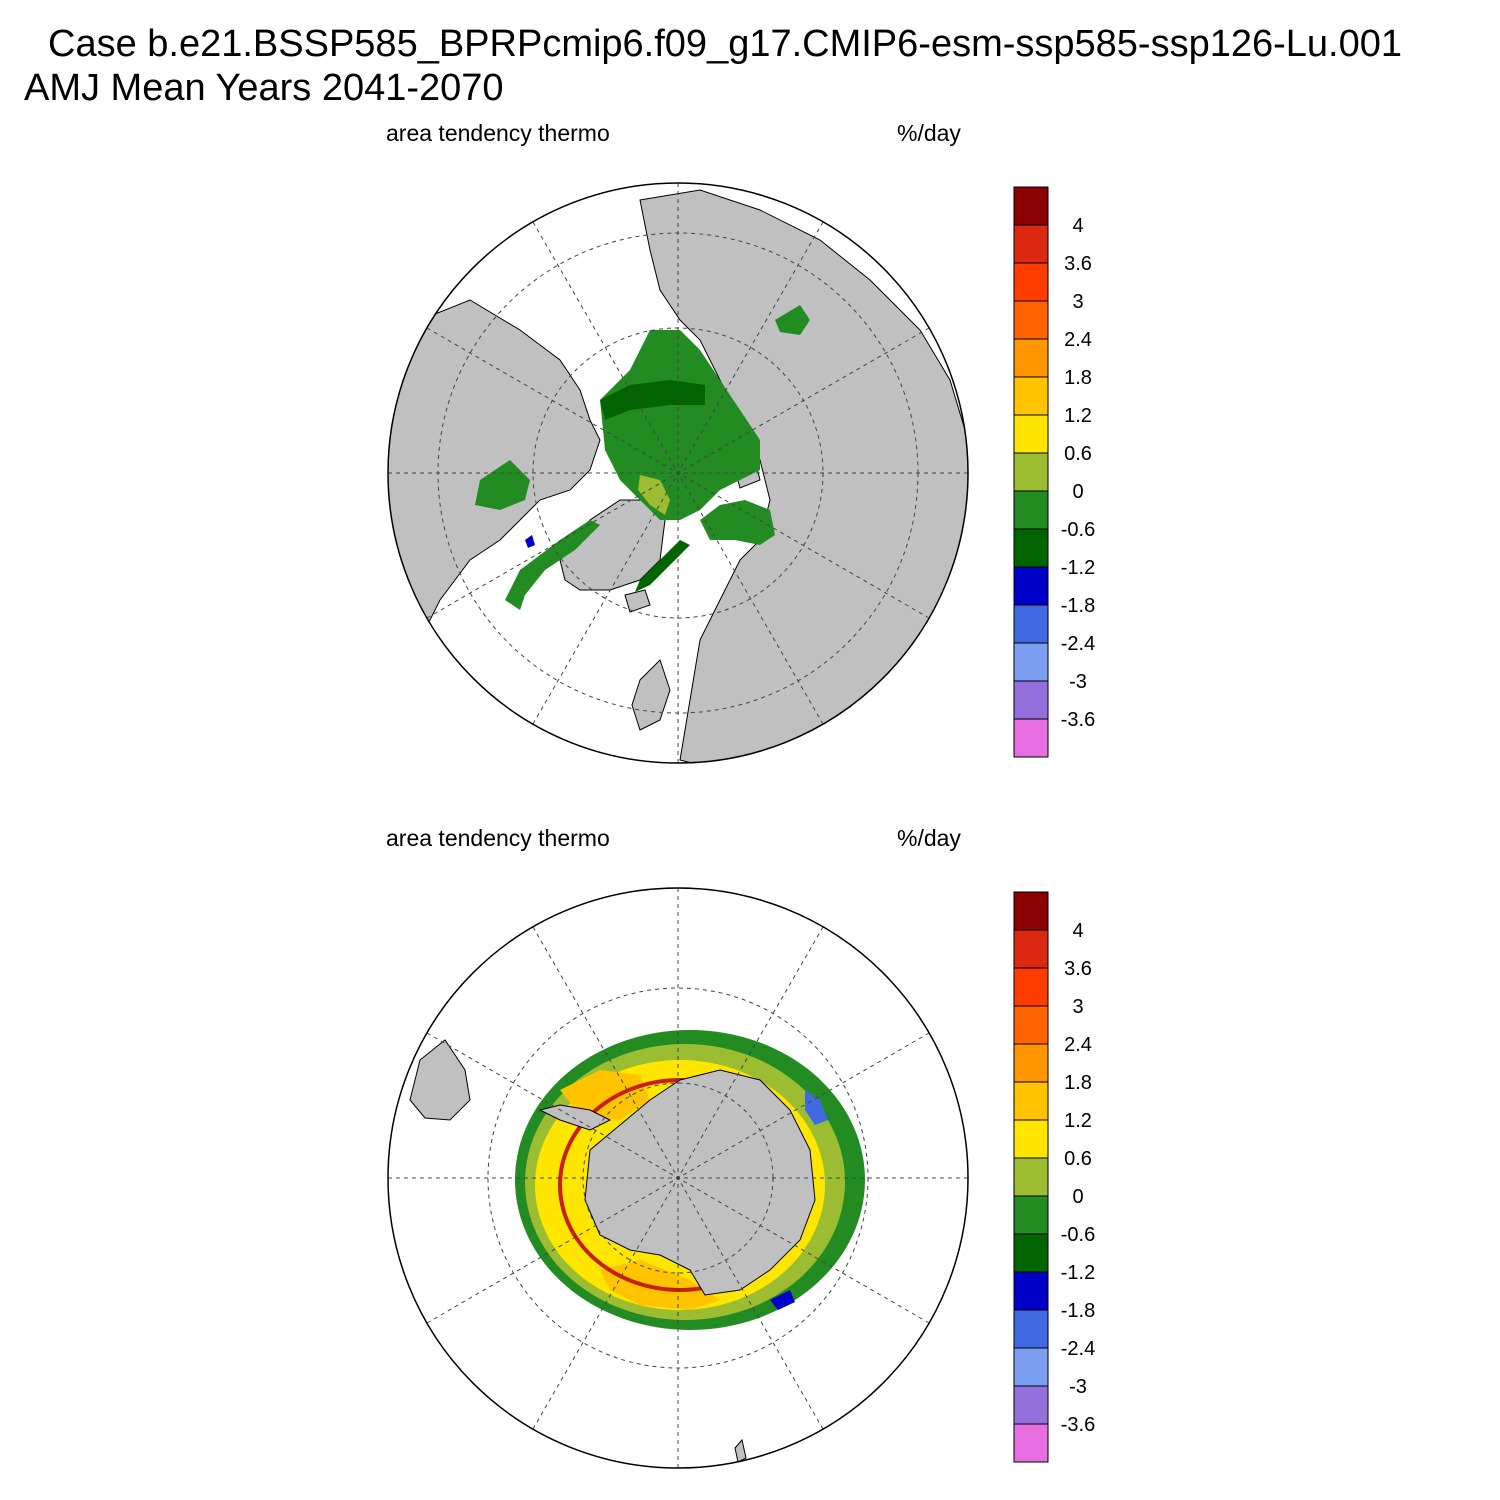 This screenshot has width=1500, height=1500. What do you see at coordinates (1078, 720) in the screenshot?
I see `north-colorbar-label: -3.6` at bounding box center [1078, 720].